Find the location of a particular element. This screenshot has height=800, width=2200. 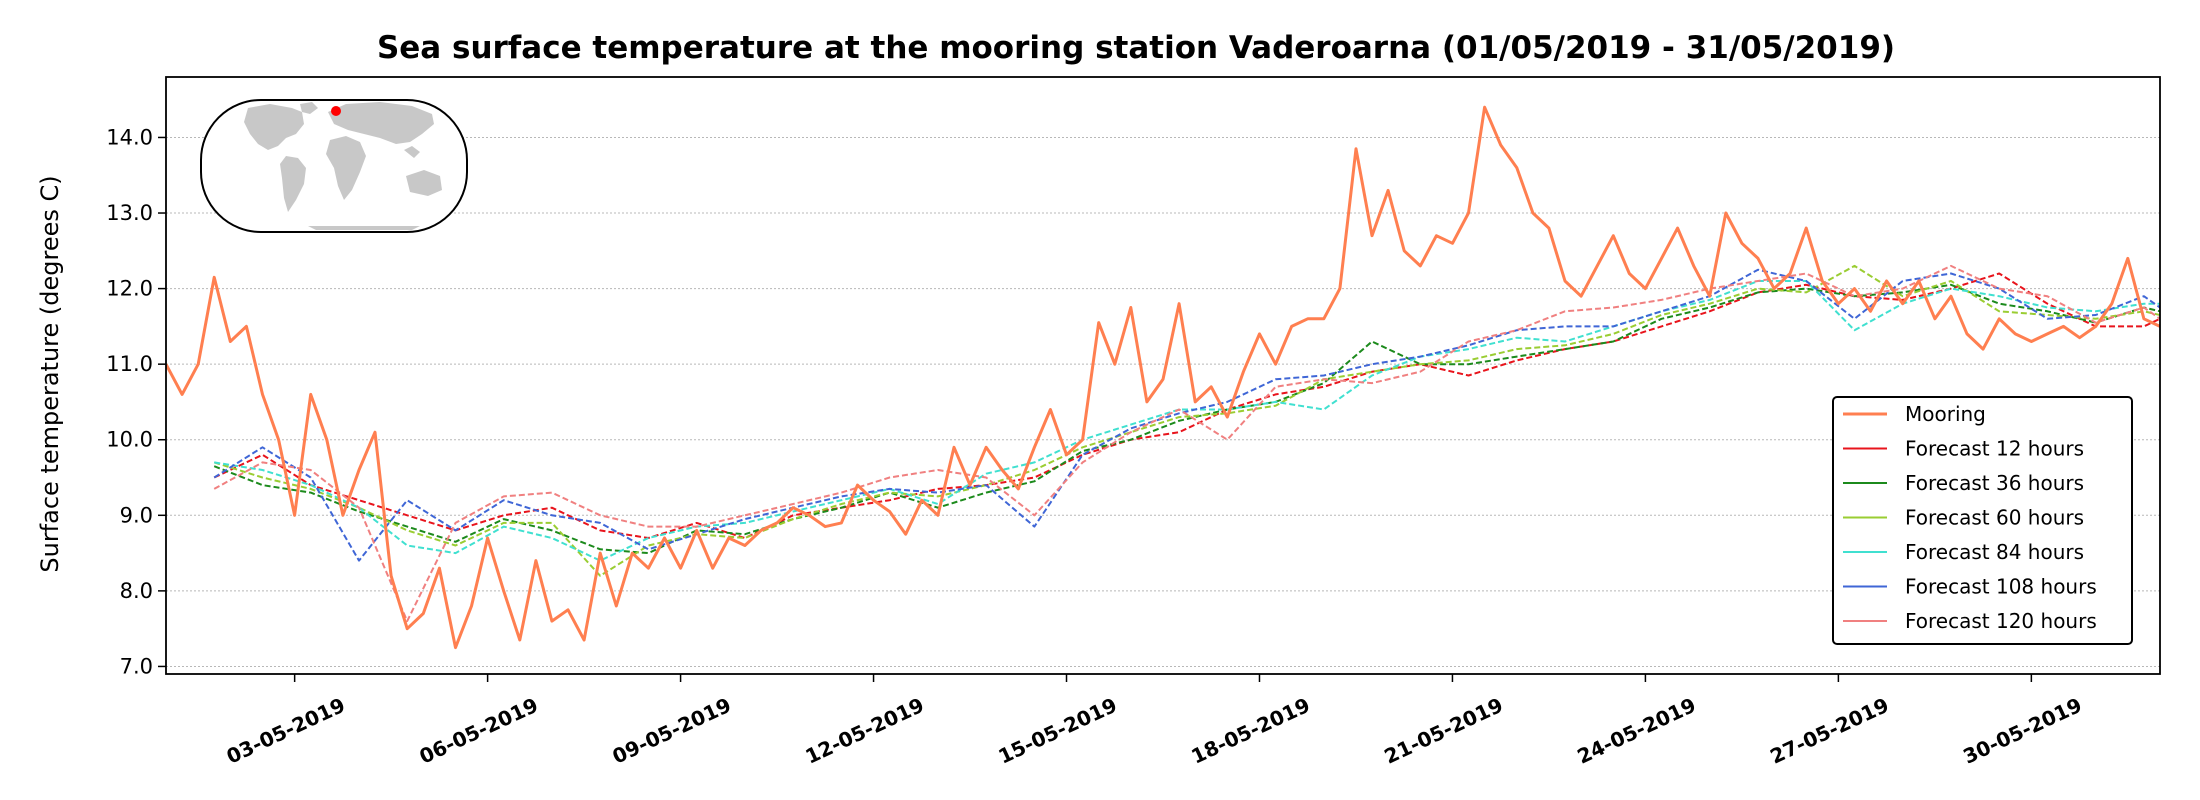

y-tick-label: 12.0 is located at coordinates (129, 289).